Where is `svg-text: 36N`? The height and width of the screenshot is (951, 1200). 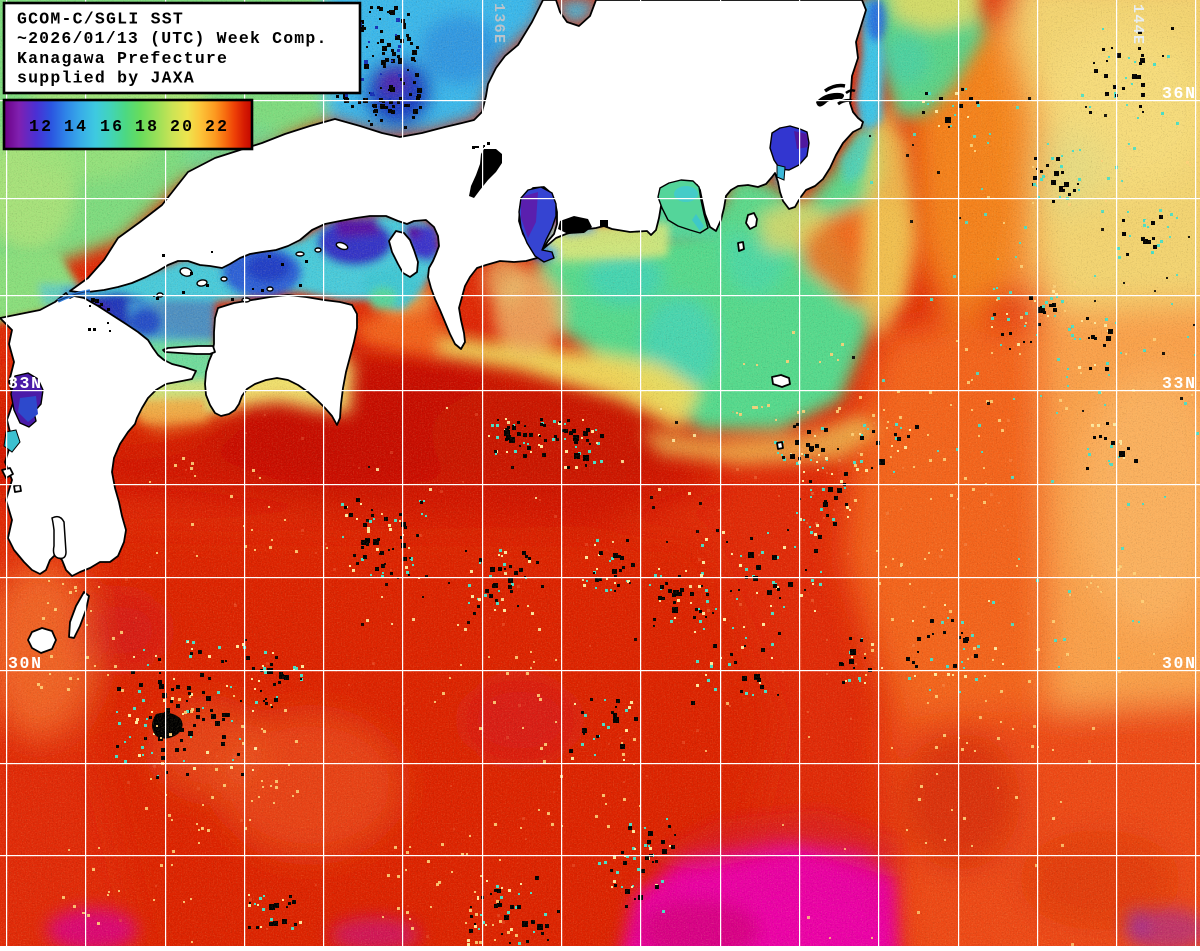
svg-text: 36N is located at coordinates (1178, 93).